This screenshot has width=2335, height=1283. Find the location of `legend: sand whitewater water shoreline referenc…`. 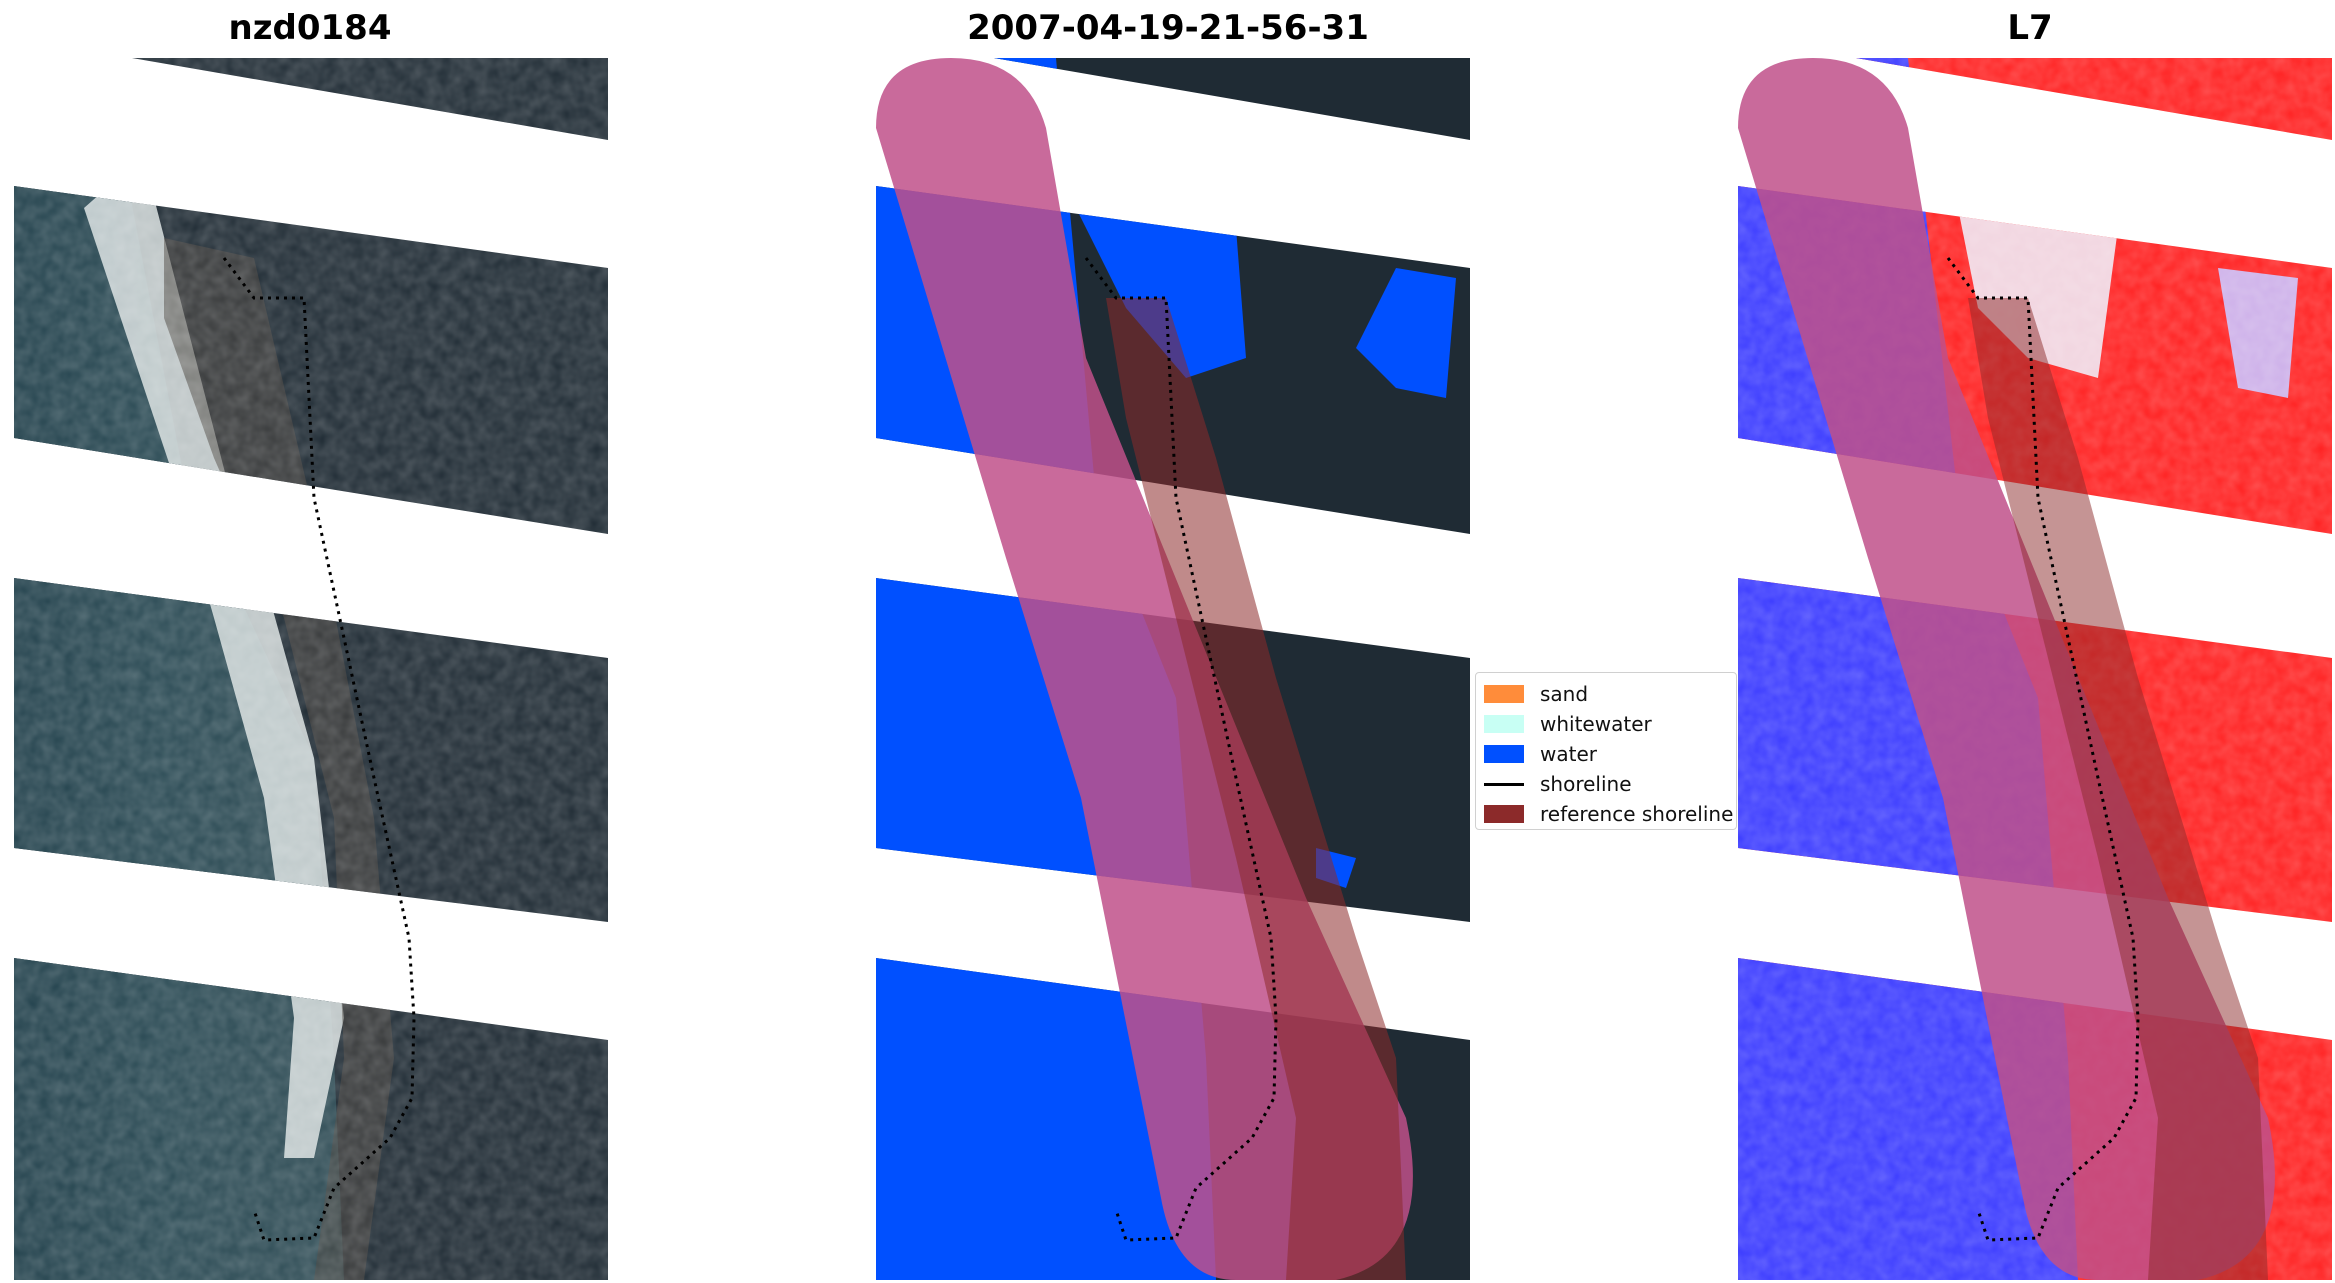

legend: sand whitewater water shoreline referenc… is located at coordinates (1606, 751).